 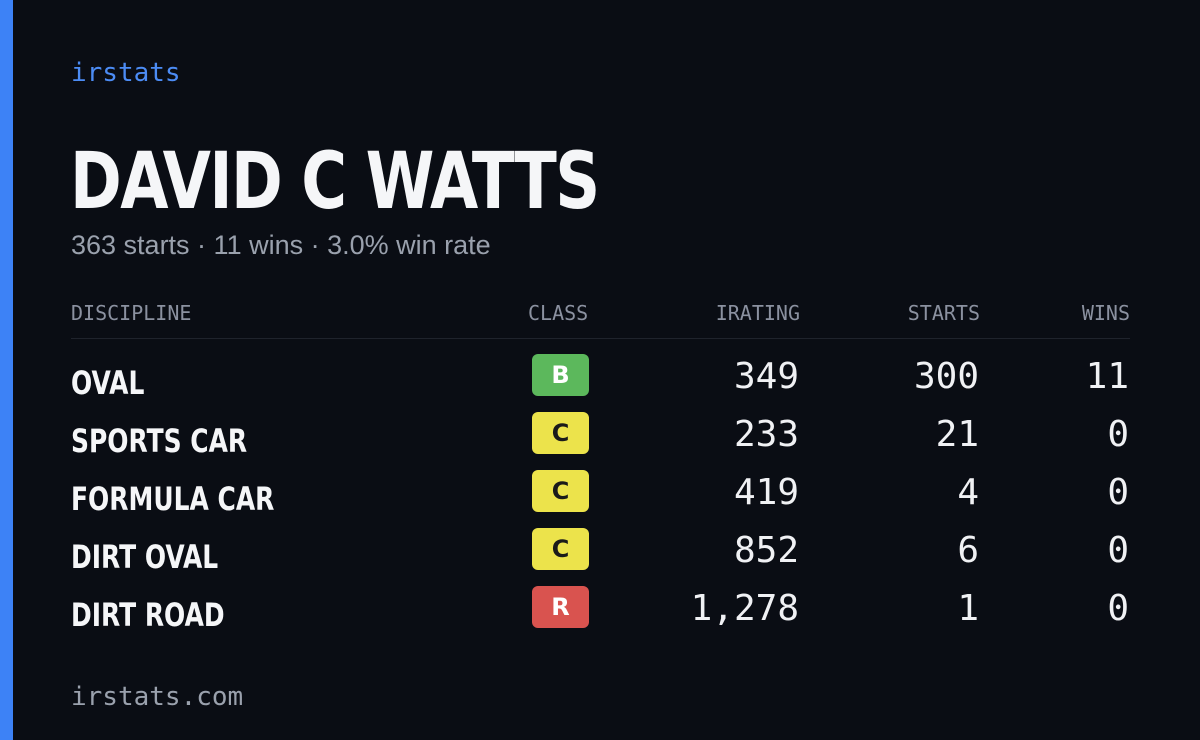 I want to click on starts-value: 21, so click(x=957, y=434).